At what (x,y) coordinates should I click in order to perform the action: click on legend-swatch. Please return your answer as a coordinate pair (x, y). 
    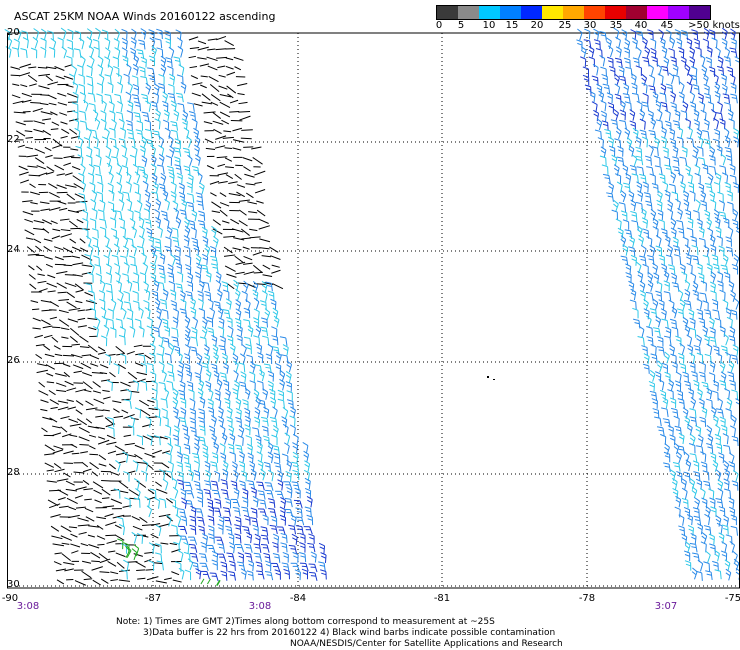
    Looking at the image, I should click on (573, 12).